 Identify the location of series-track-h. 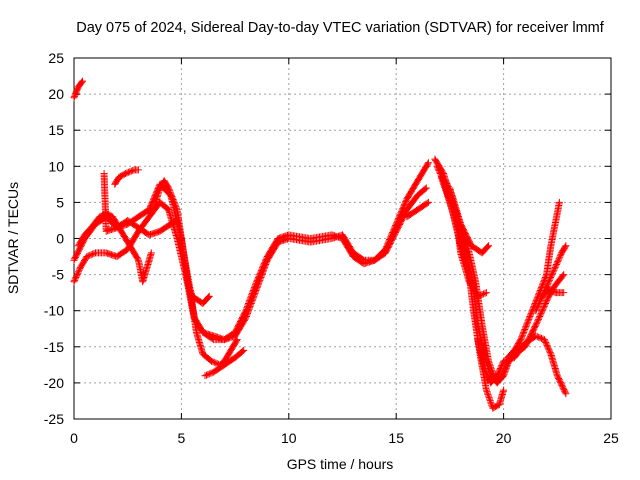
(224, 363).